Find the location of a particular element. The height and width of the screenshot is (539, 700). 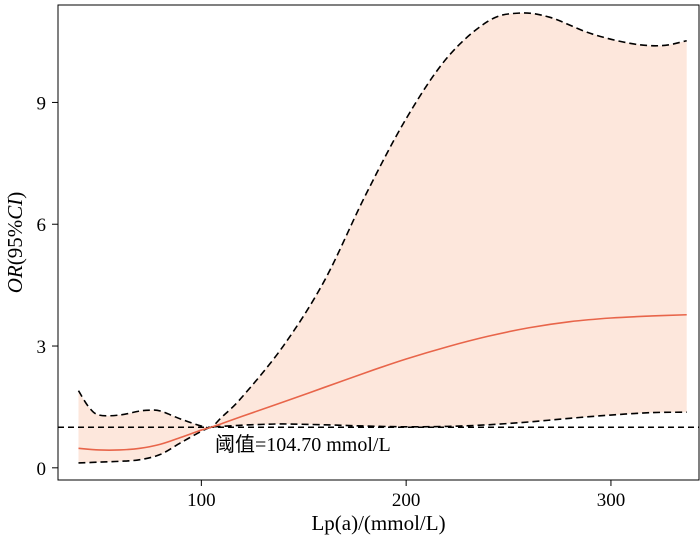

x-tick-label: 300 is located at coordinates (611, 500).